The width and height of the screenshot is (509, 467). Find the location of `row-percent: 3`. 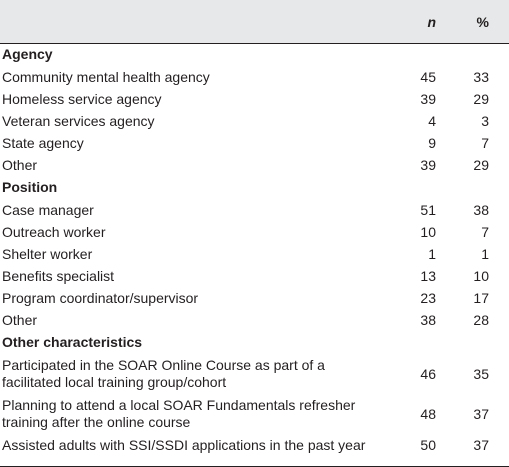

row-percent: 3 is located at coordinates (485, 120).